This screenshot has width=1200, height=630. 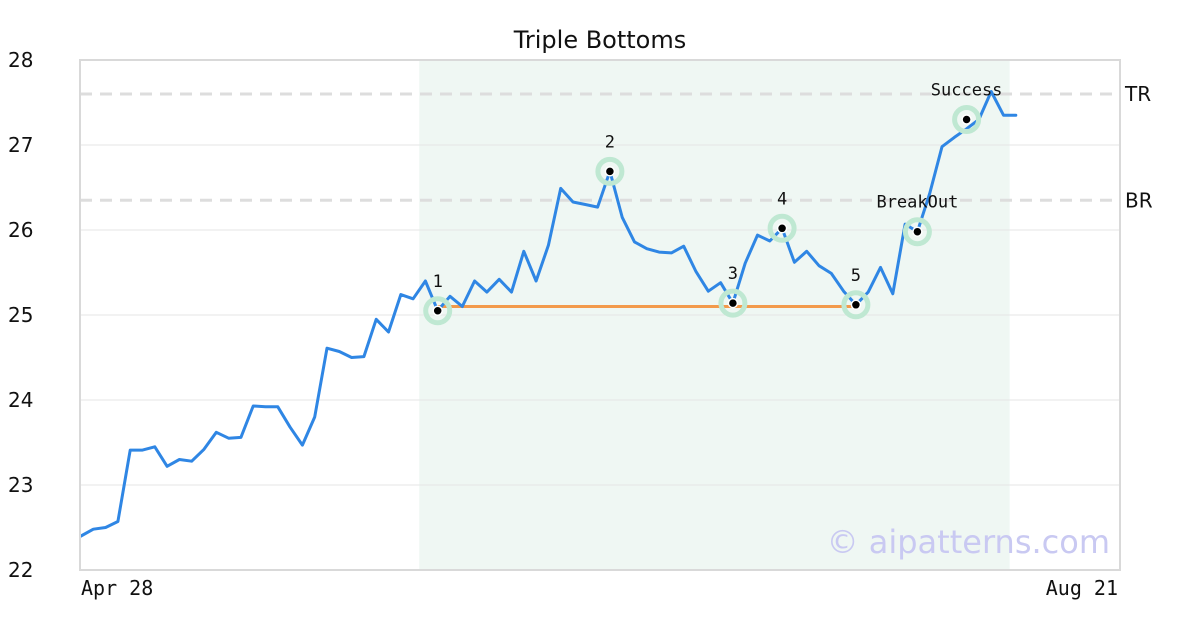 What do you see at coordinates (20, 400) in the screenshot?
I see `y-tick-label: 24` at bounding box center [20, 400].